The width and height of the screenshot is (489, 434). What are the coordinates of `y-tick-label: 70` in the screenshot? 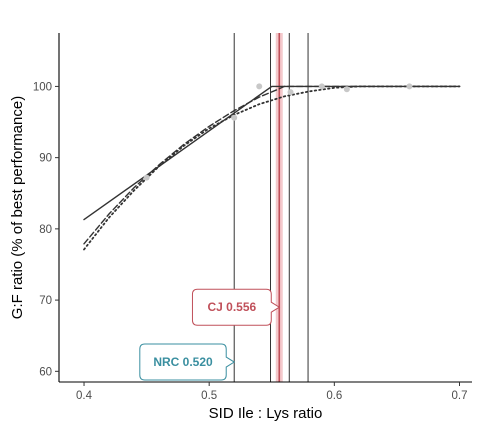 It's located at (45, 301).